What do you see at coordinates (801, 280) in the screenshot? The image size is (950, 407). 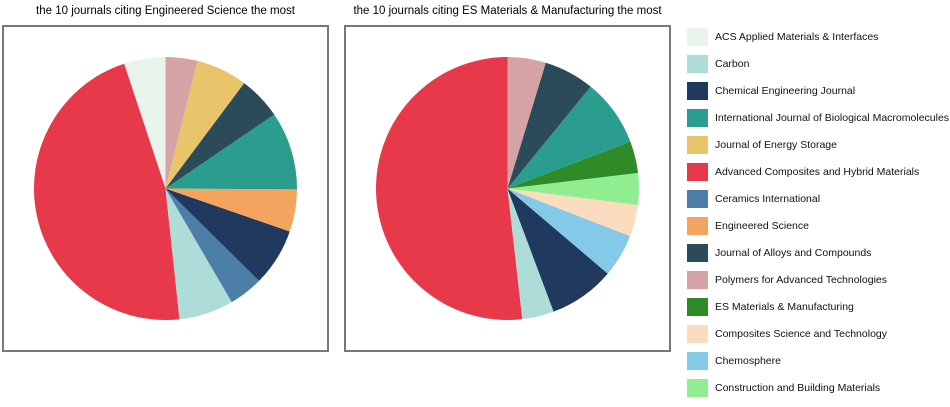 I see `legend-label: Polymers for Advanced Technologies` at bounding box center [801, 280].